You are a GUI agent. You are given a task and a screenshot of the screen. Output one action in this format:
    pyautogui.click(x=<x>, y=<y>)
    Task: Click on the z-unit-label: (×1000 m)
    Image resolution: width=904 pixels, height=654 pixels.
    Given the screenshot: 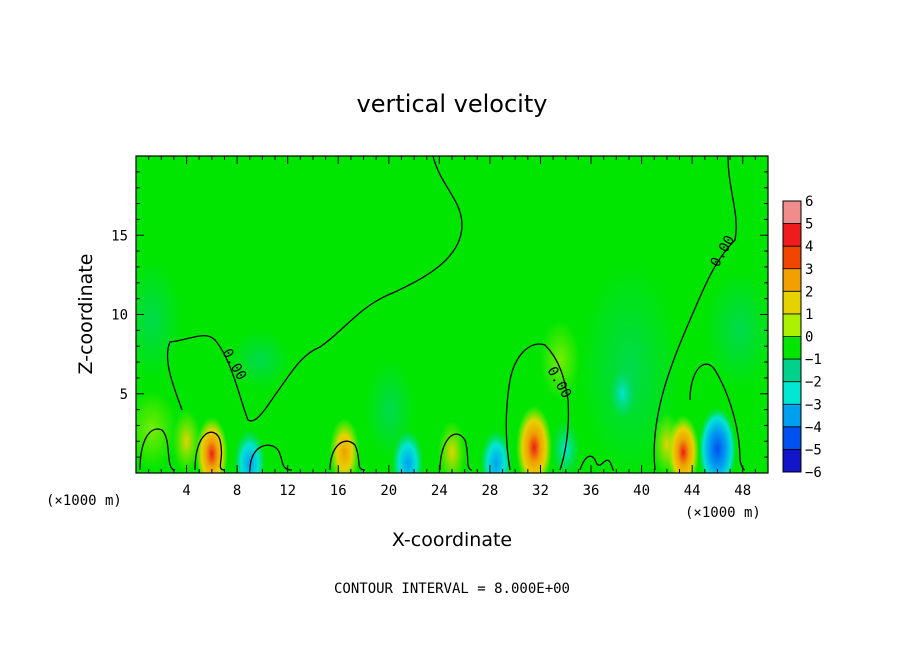 What is the action you would take?
    pyautogui.click(x=84, y=501)
    